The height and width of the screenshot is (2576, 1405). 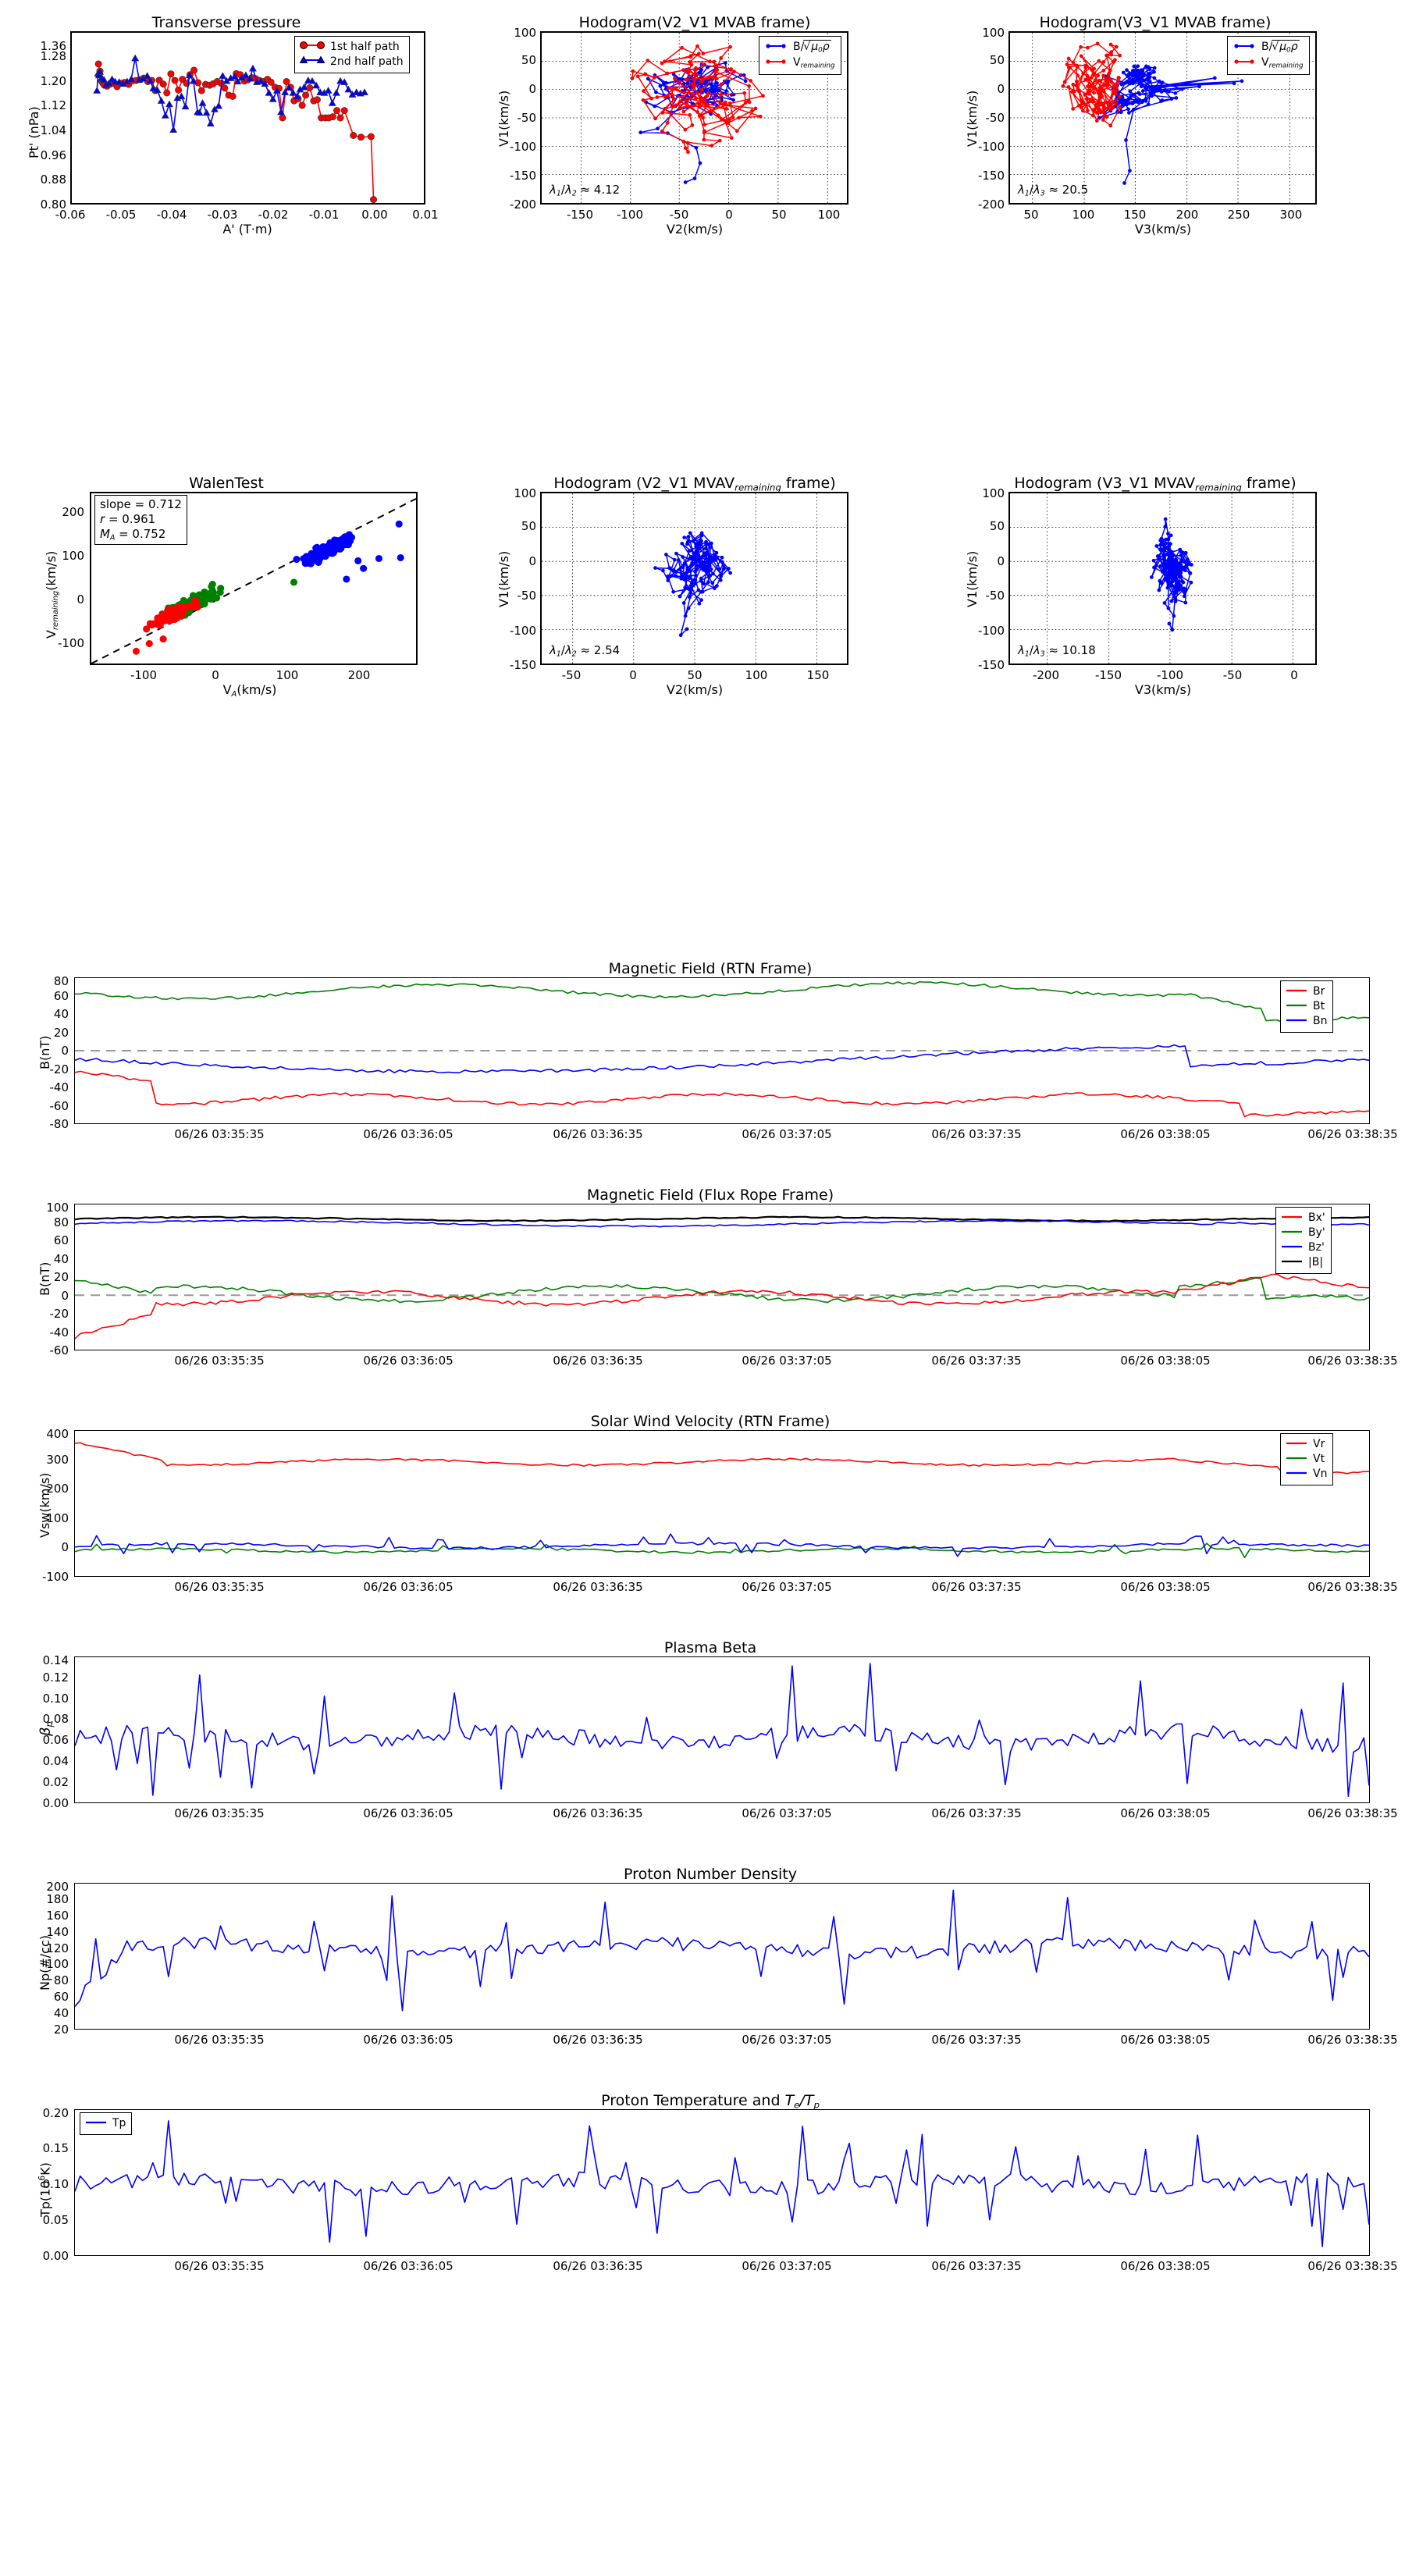 I want to click on ytick: -50, so click(x=995, y=118).